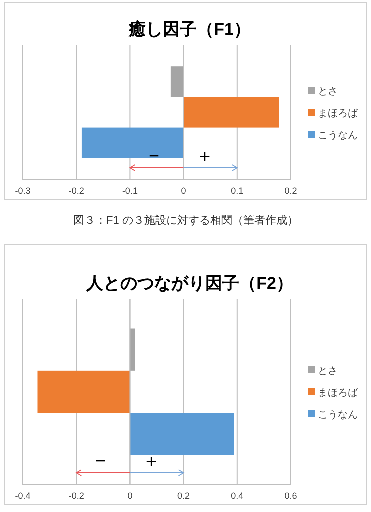 The width and height of the screenshot is (371, 512). Describe the element at coordinates (130, 191) in the screenshot. I see `tick-label: -0.1` at that location.